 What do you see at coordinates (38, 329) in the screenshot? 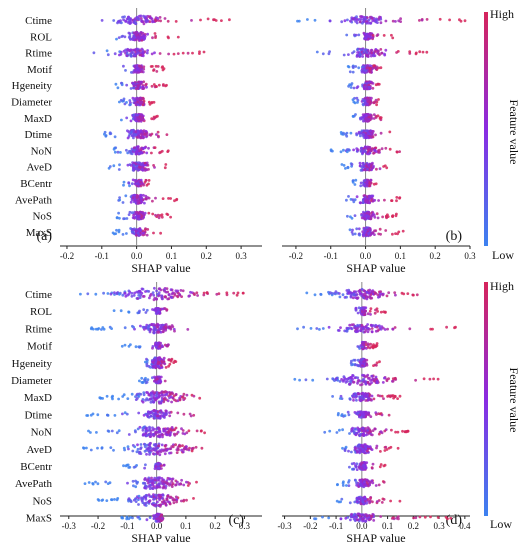
I see `feature-label-rtime: Rtime` at bounding box center [38, 329].